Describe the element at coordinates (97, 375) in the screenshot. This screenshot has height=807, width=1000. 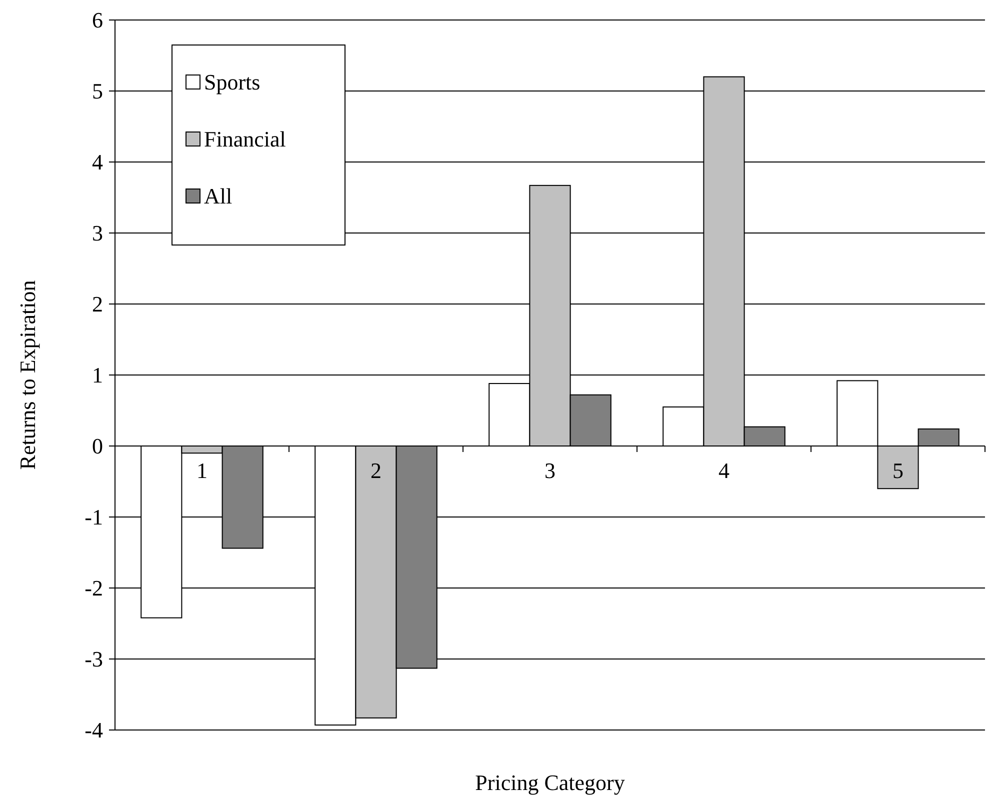
I see `y-tick-label: 1` at that location.